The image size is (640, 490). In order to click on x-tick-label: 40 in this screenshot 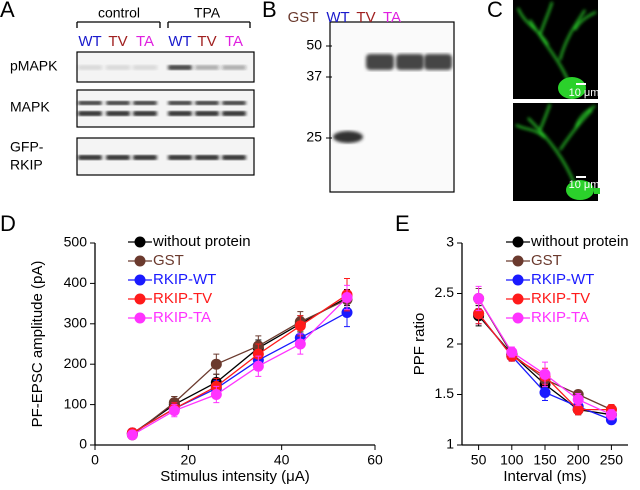, I will do `click(282, 460)`.